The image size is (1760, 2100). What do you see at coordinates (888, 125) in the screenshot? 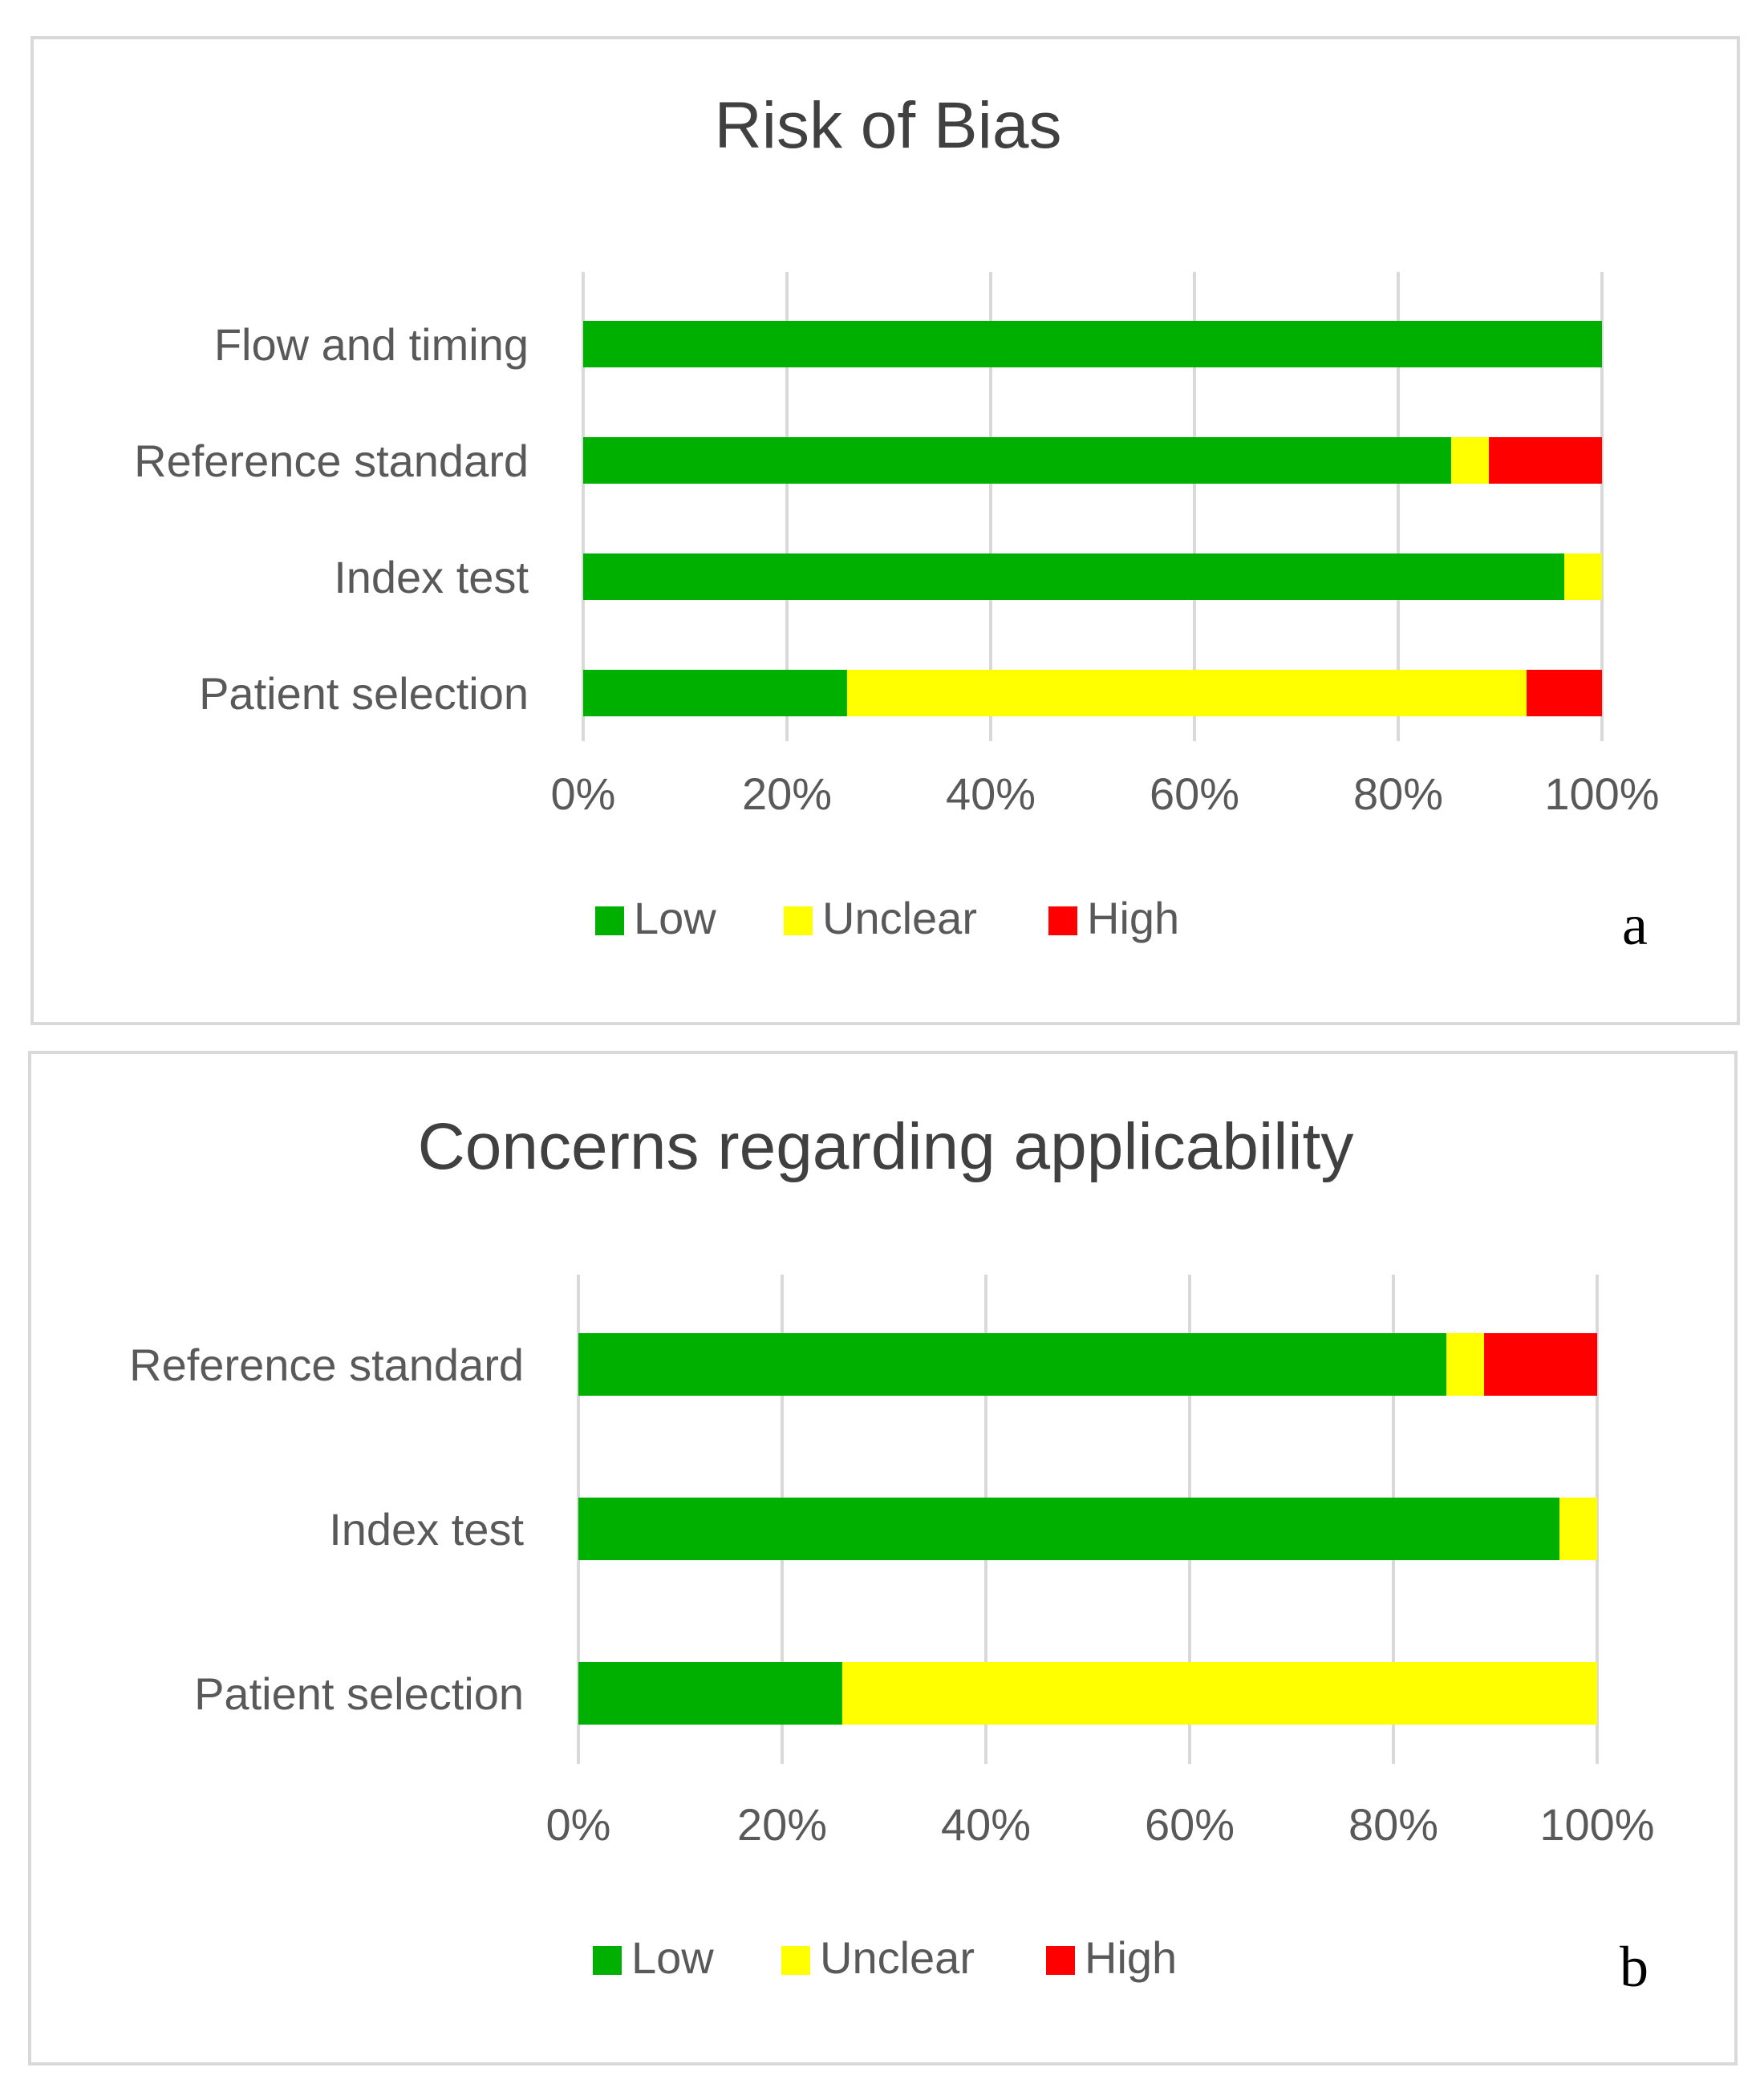
I see `chart-title: Risk of Bias` at bounding box center [888, 125].